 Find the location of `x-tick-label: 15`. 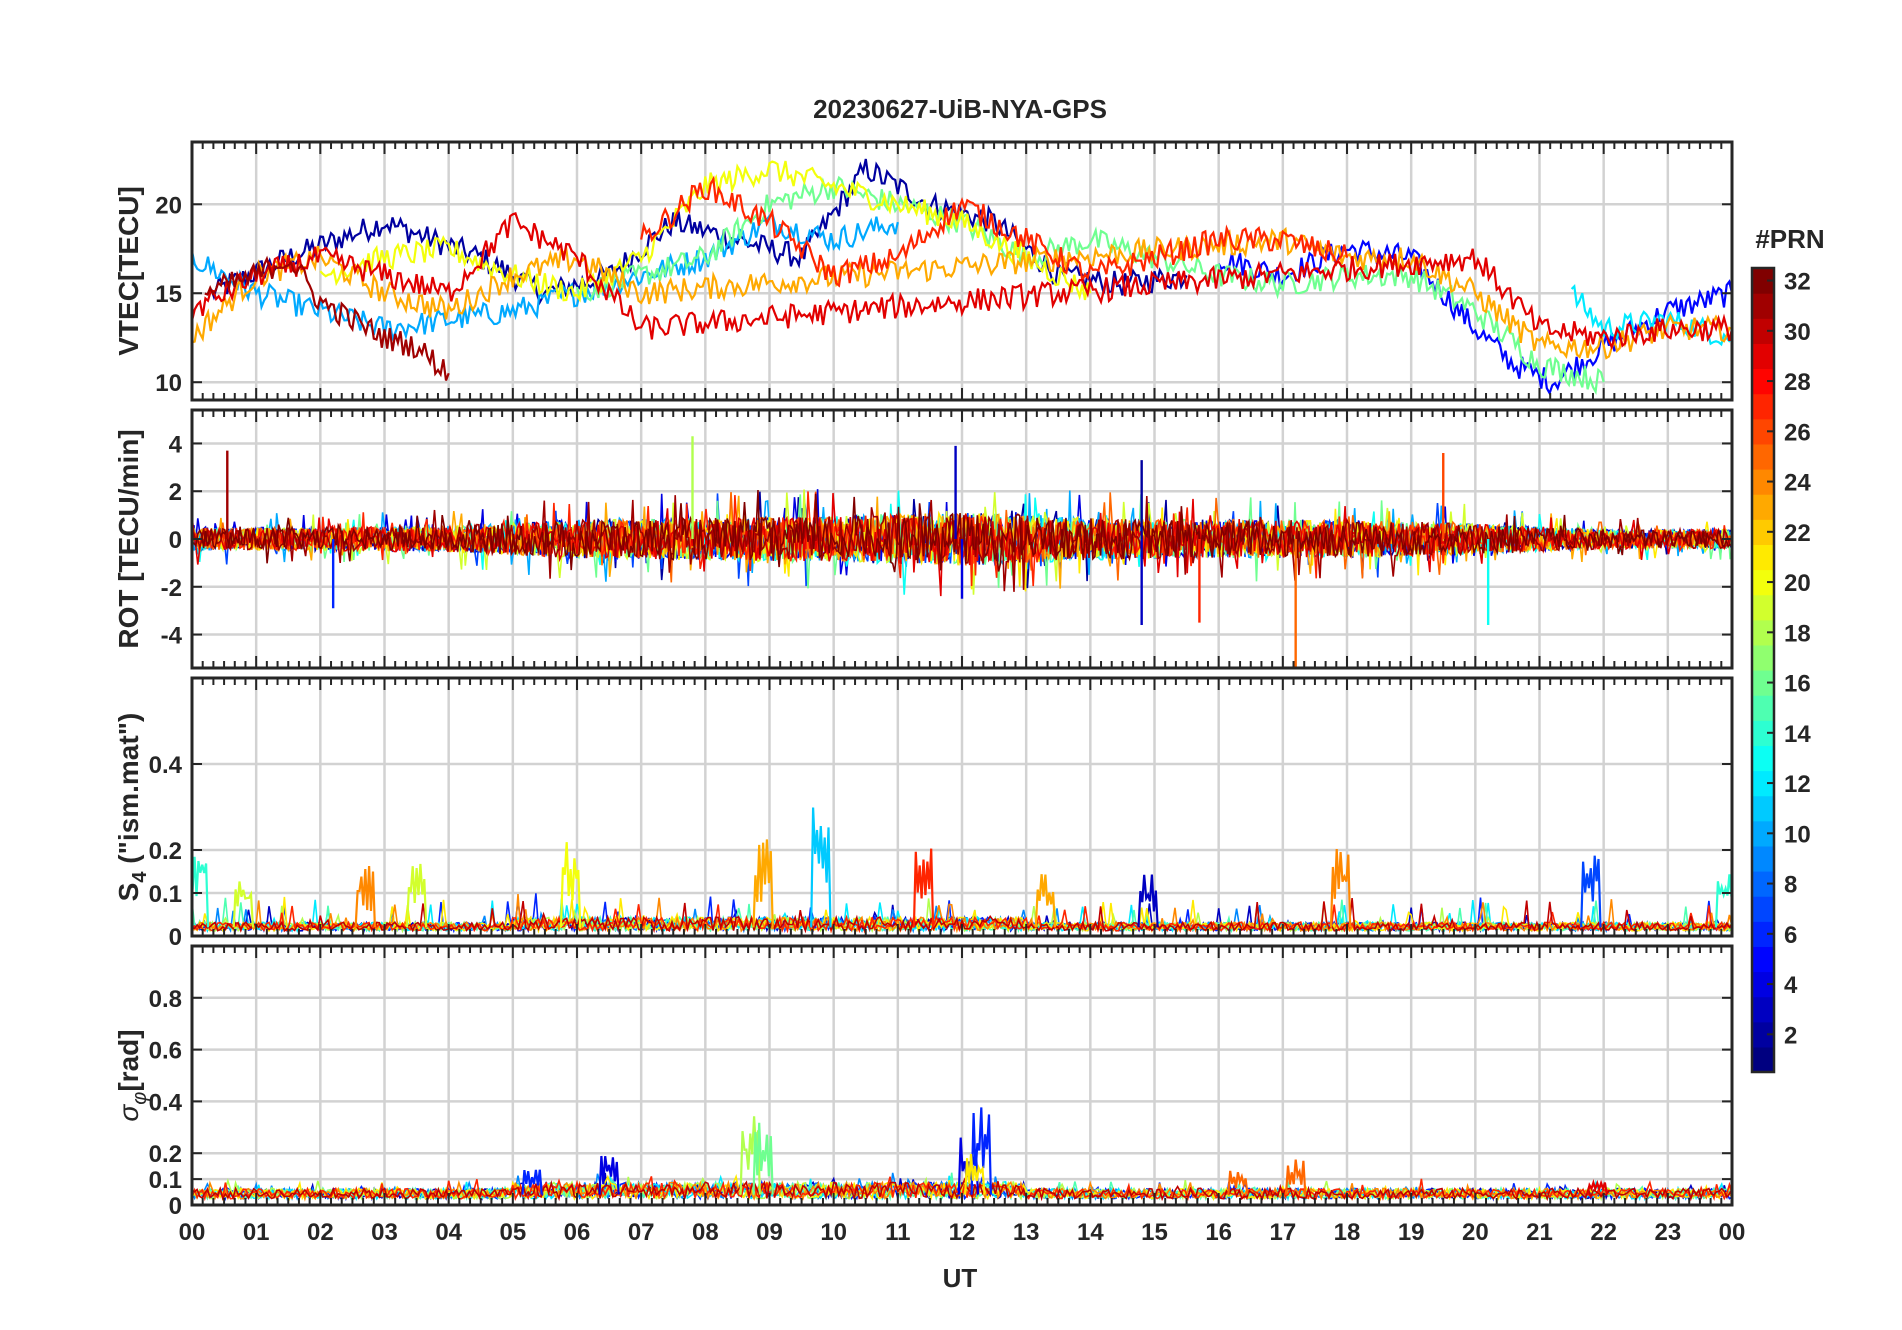

x-tick-label: 15 is located at coordinates (1154, 1232).